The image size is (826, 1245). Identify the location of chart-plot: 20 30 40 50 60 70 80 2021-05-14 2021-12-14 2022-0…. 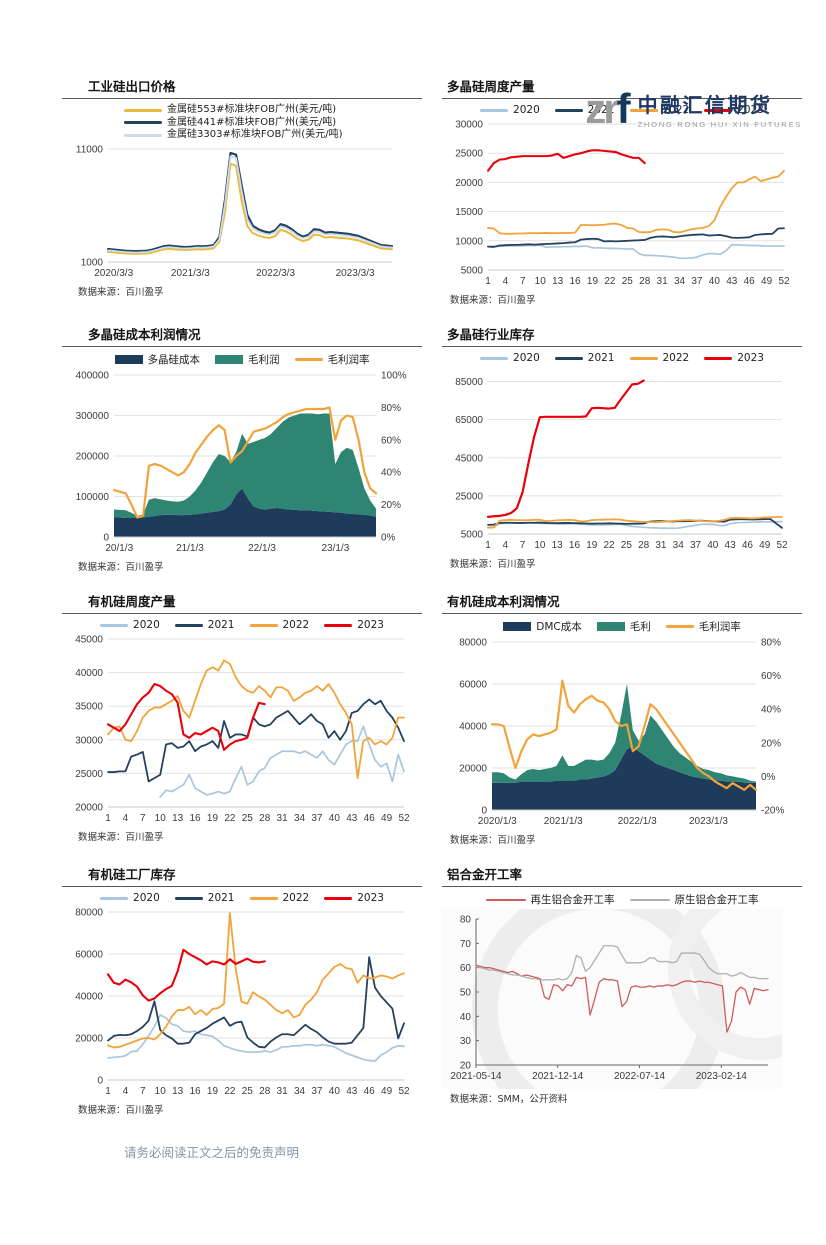
(612, 999).